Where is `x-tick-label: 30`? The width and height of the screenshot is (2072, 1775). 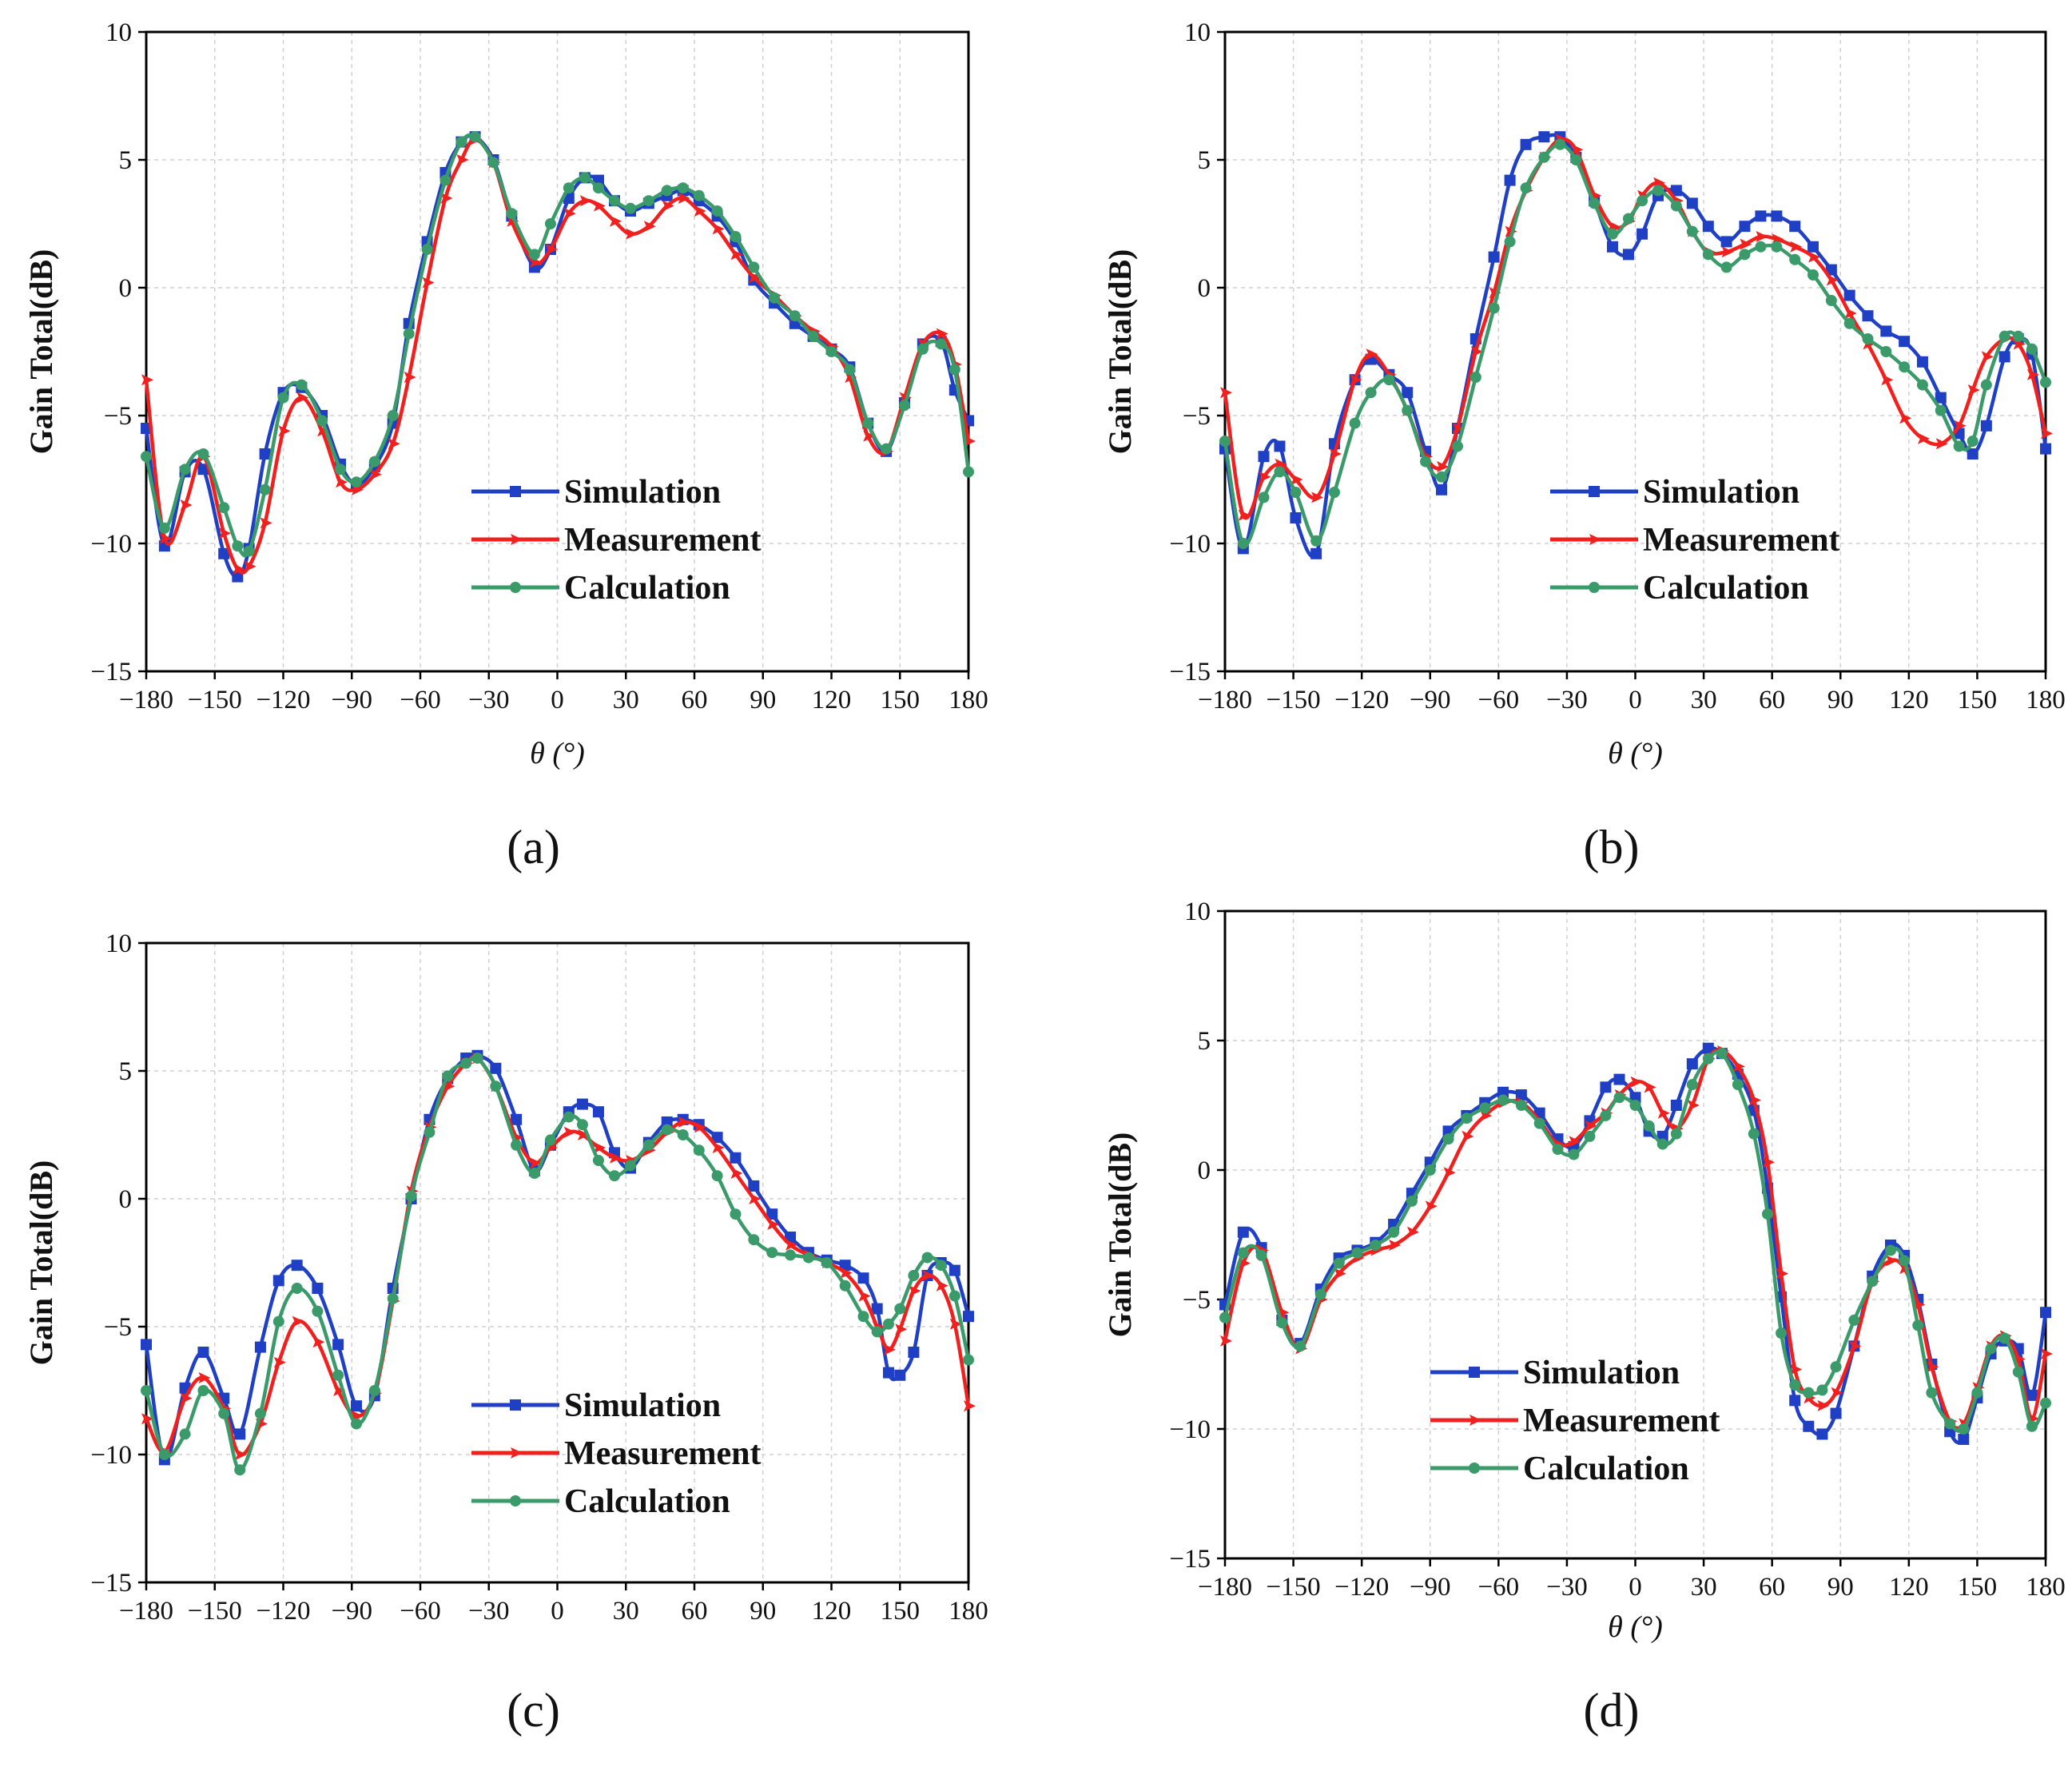
x-tick-label: 30 is located at coordinates (1704, 700).